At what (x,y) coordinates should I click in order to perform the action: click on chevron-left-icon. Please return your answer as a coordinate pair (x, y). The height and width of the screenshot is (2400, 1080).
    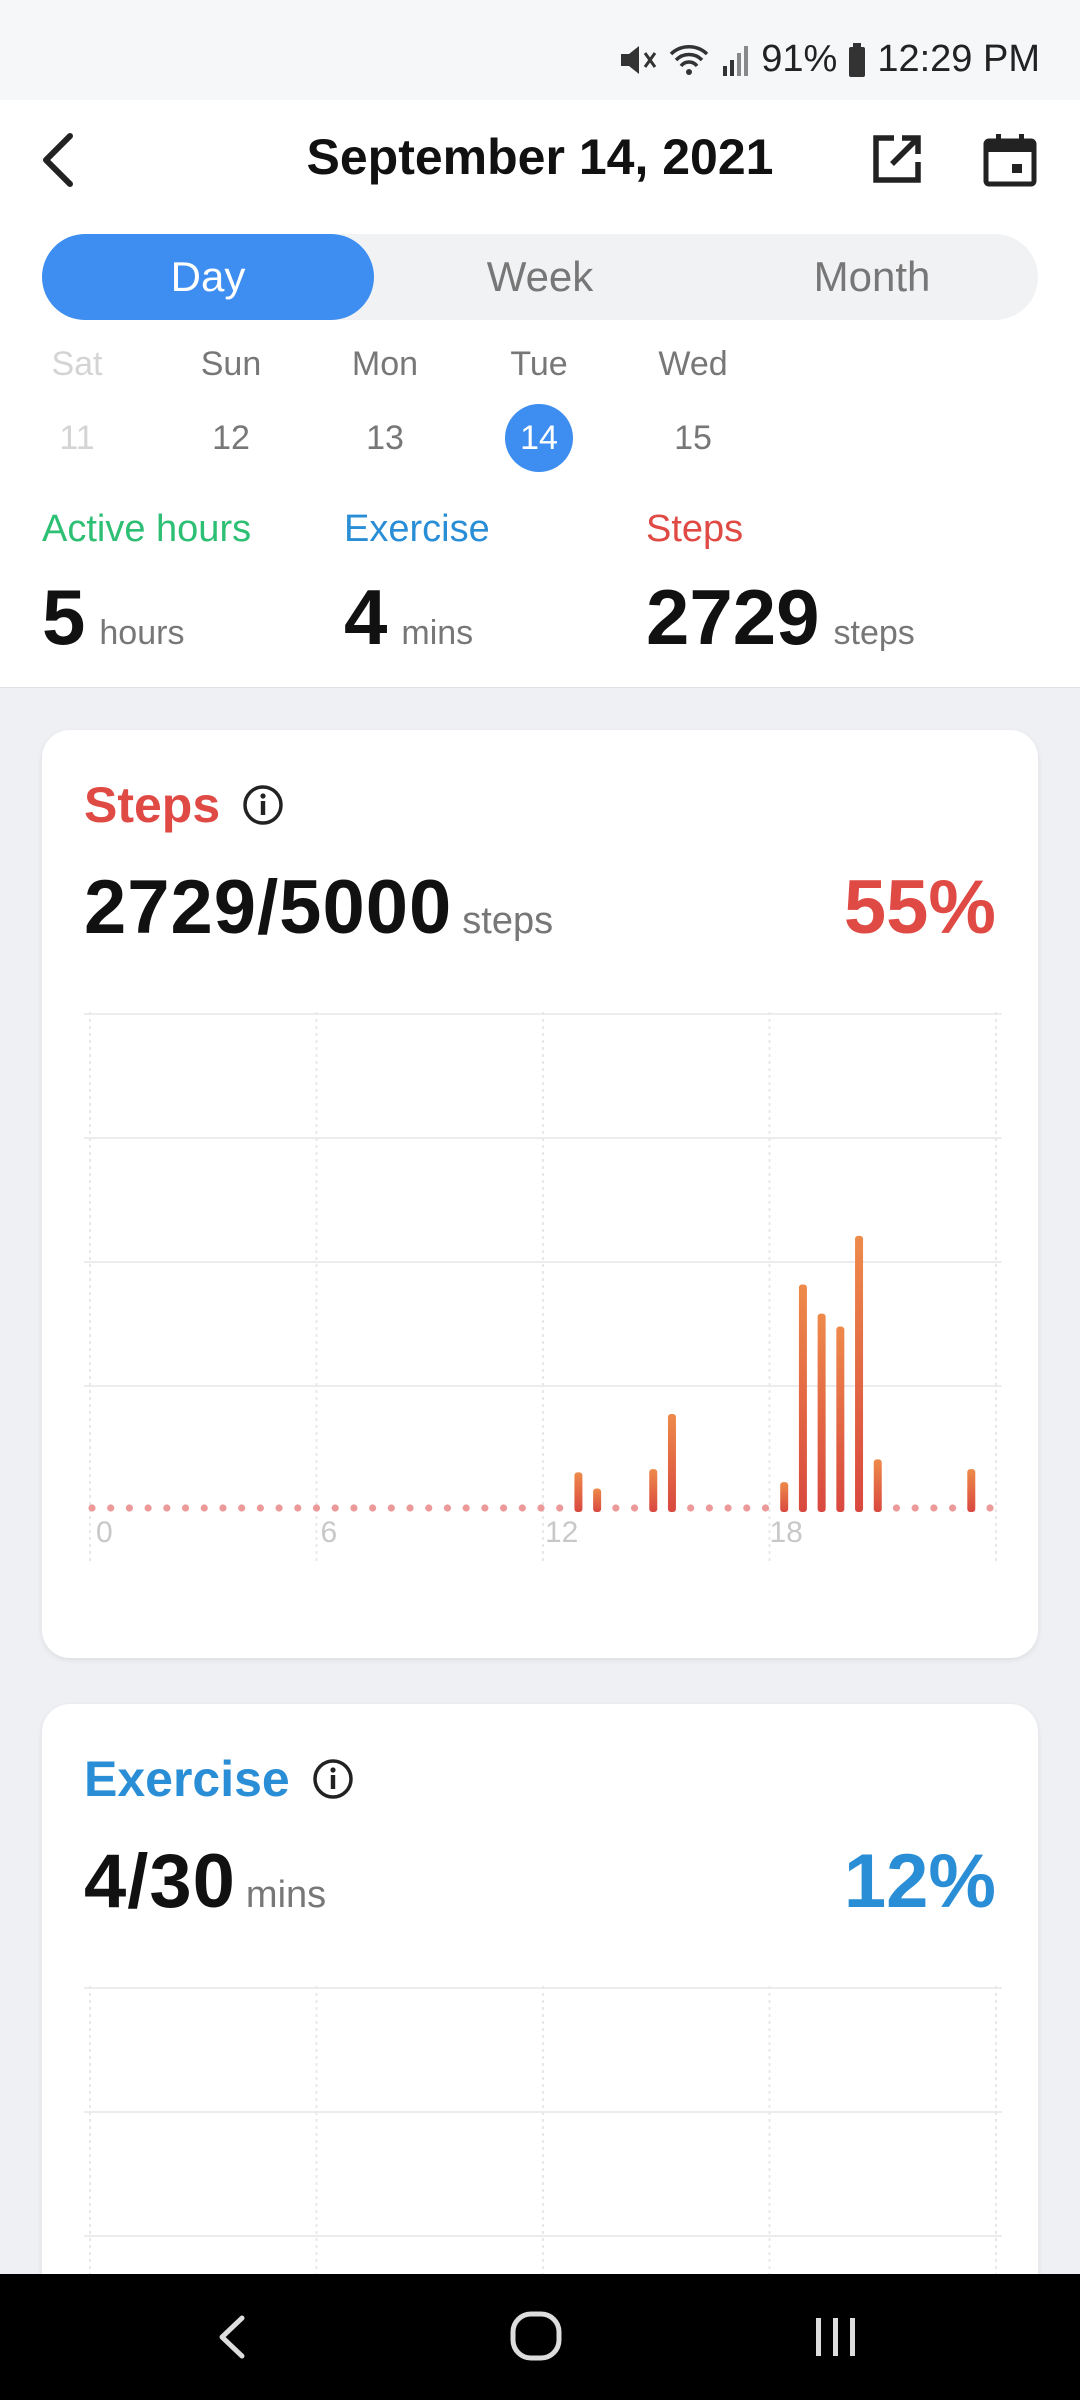
    Looking at the image, I should click on (58, 160).